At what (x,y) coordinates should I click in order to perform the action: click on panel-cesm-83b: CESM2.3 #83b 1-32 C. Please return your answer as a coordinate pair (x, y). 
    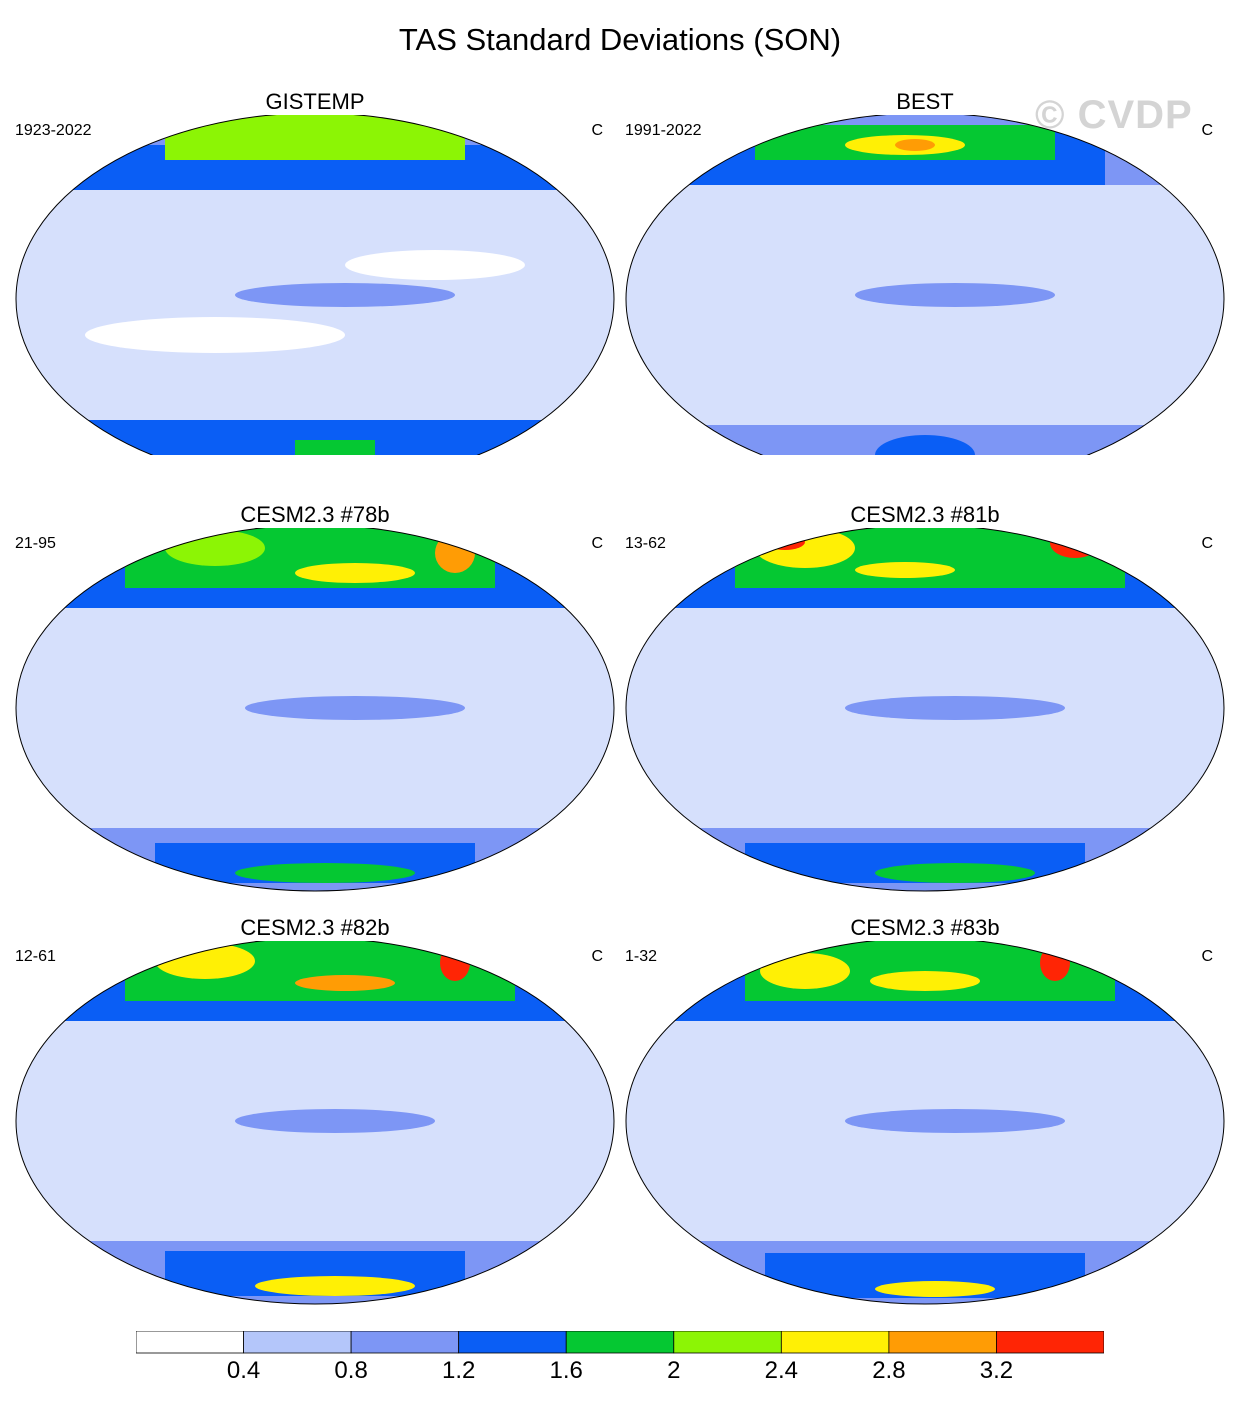
    Looking at the image, I should click on (925, 1128).